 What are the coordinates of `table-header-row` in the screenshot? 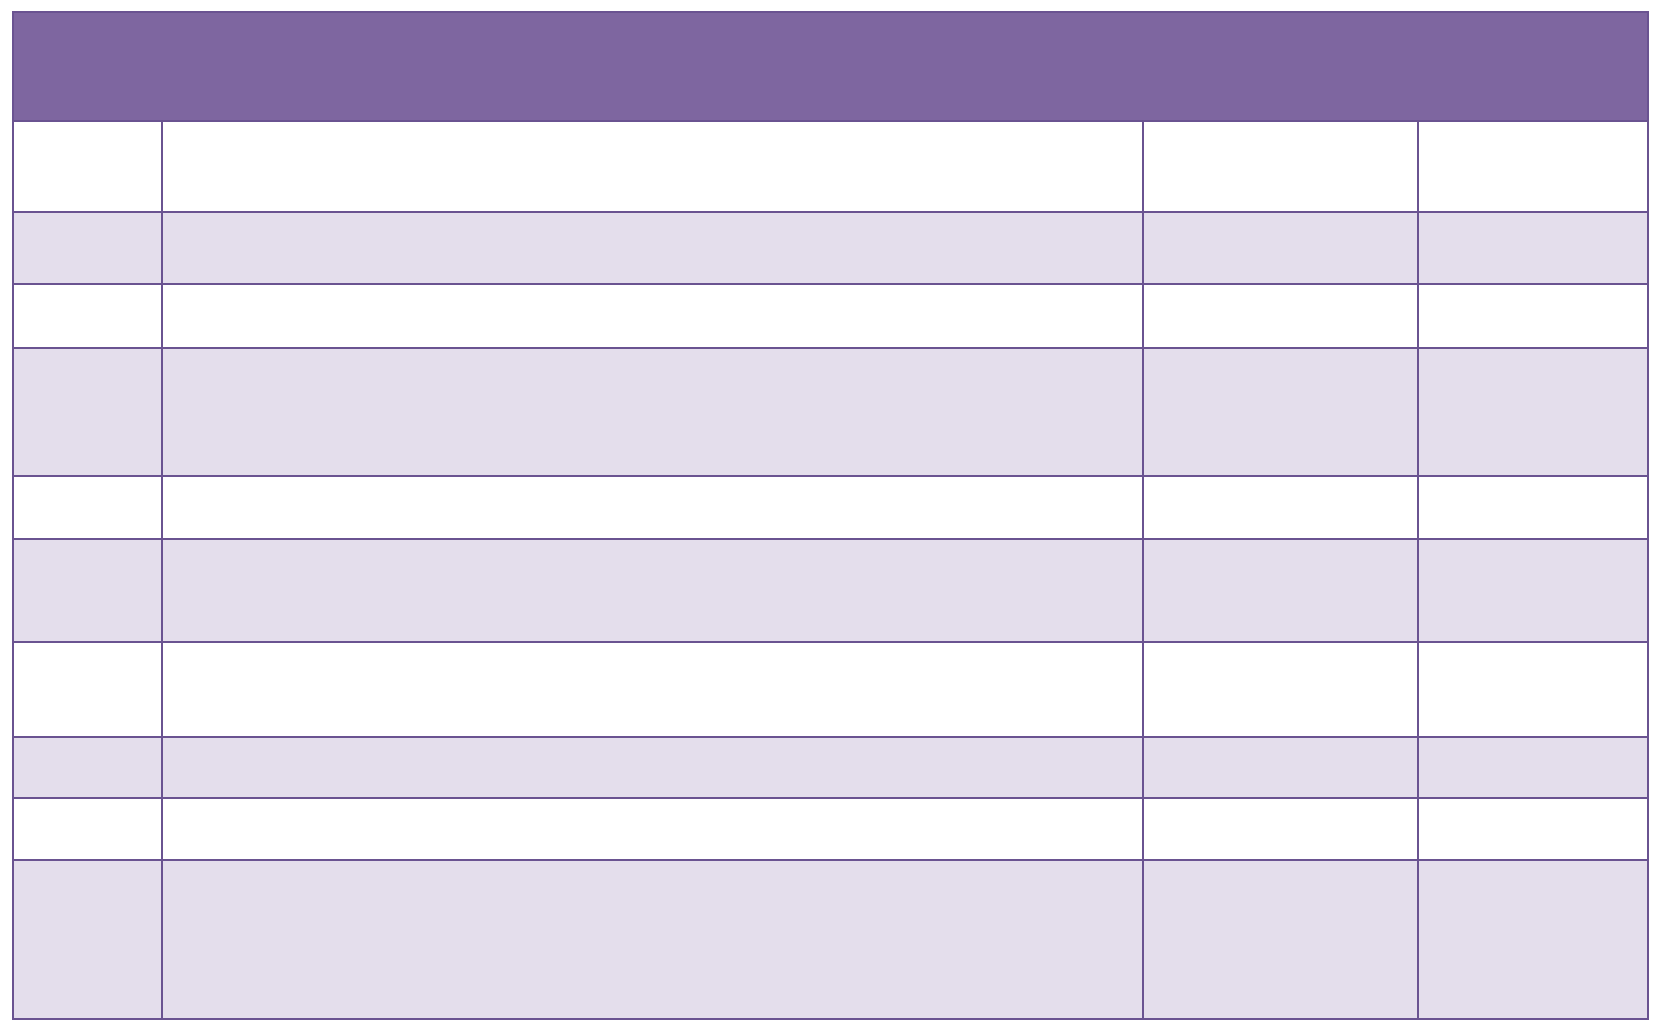 It's located at (830, 66).